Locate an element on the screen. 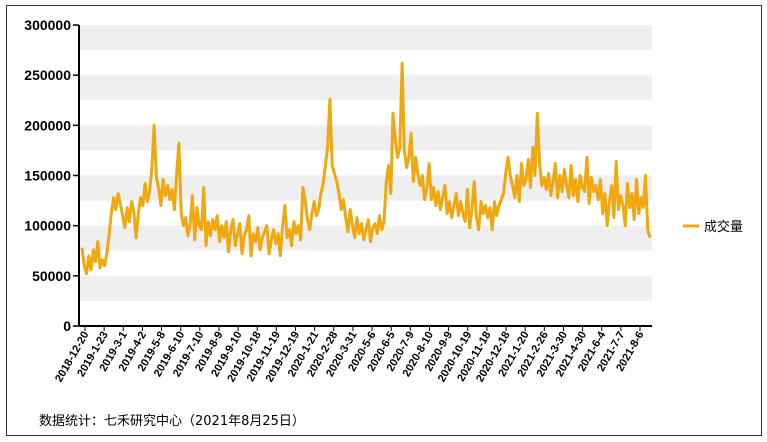 Image resolution: width=767 pixels, height=442 pixels. y-tick-label: 50000 is located at coordinates (51, 276).